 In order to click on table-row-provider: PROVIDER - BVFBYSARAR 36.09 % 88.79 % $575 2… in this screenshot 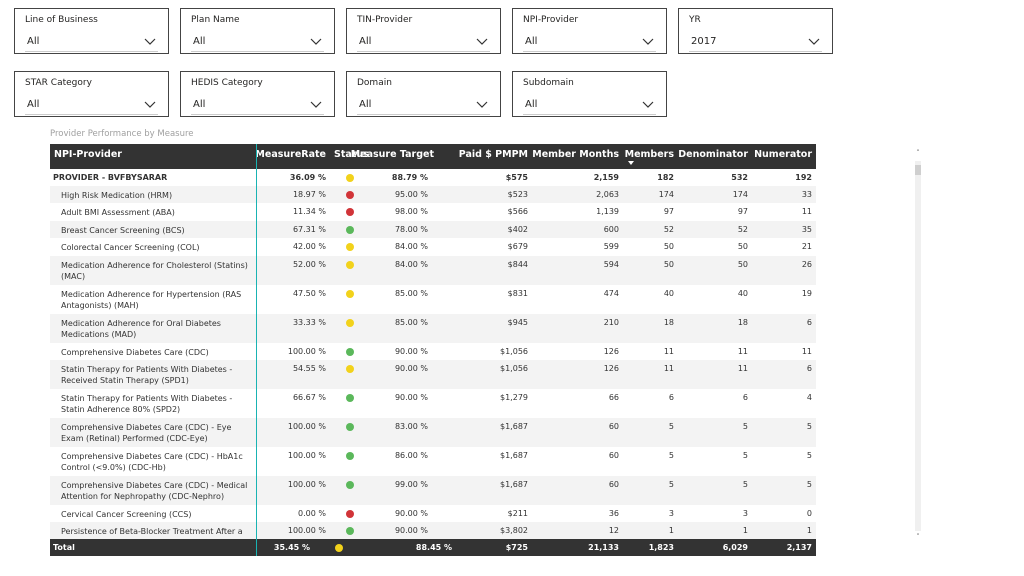, I will do `click(433, 177)`.